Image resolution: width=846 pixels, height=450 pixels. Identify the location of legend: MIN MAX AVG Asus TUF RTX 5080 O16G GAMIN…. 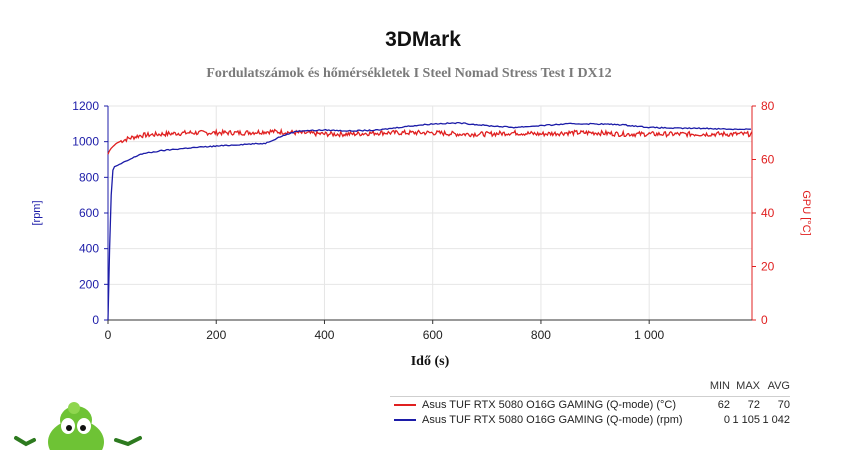
(590, 403).